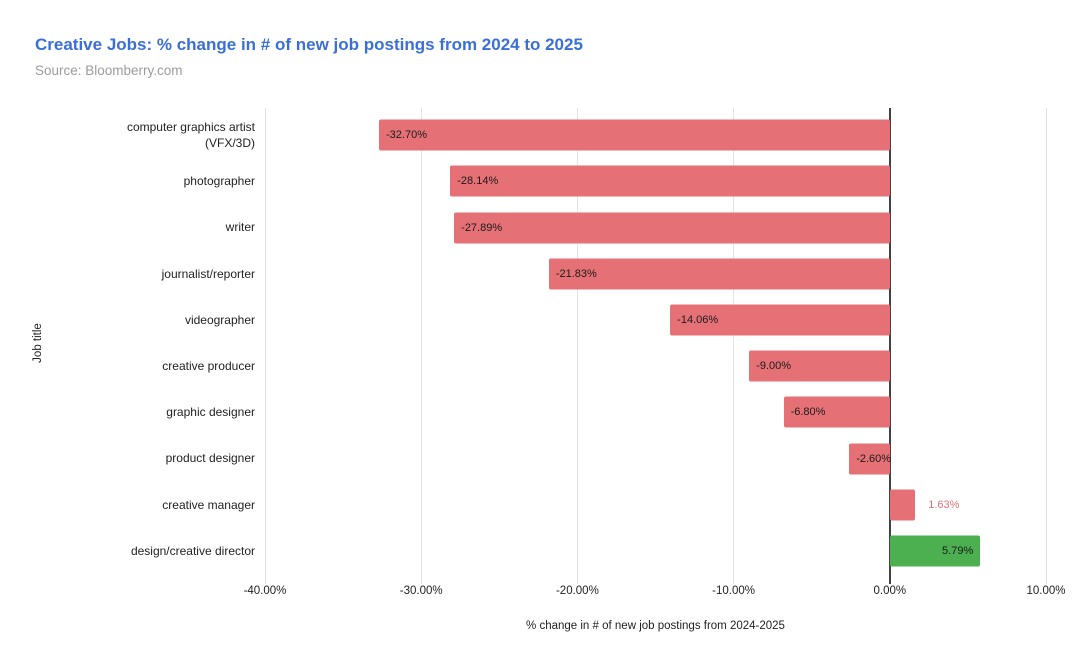  I want to click on bar-value-label: -6.80%, so click(808, 412).